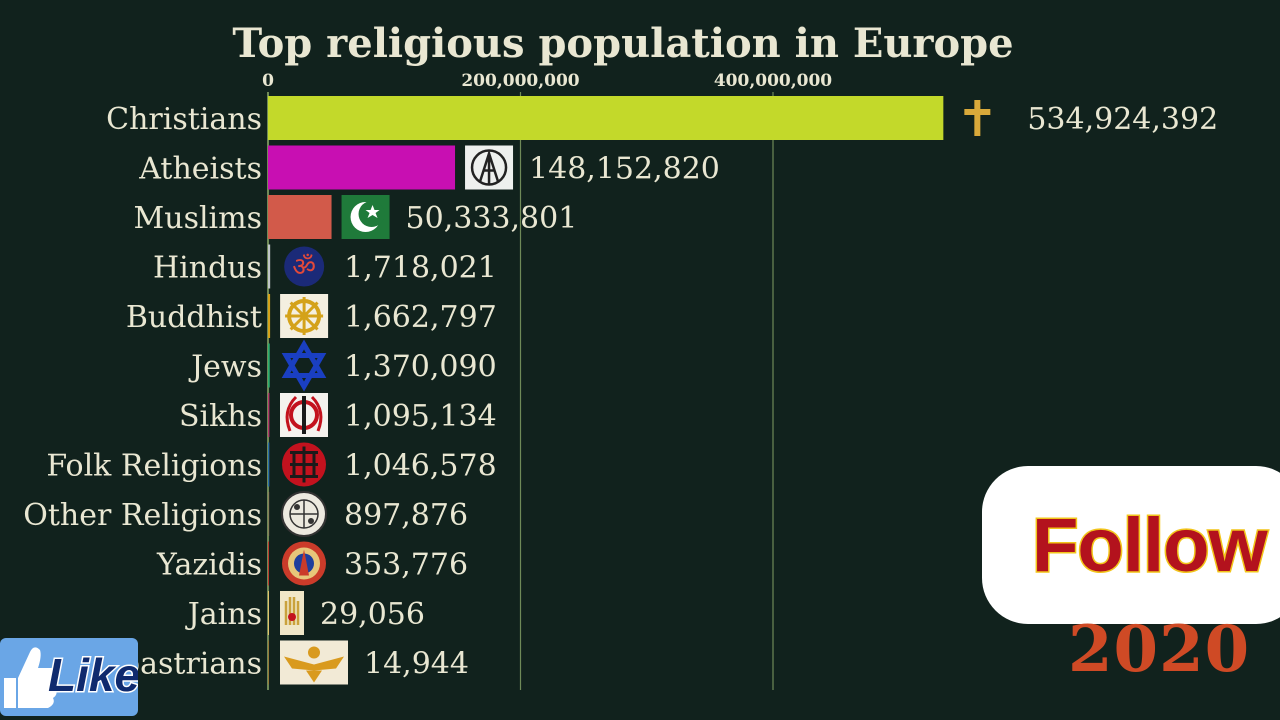  What do you see at coordinates (200, 169) in the screenshot?
I see `category-label: Atheists` at bounding box center [200, 169].